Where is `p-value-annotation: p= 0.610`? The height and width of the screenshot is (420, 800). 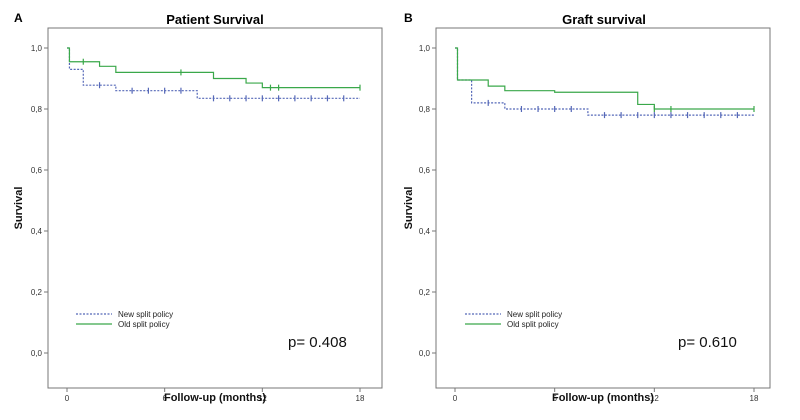
p-value-annotation: p= 0.610 is located at coordinates (707, 342).